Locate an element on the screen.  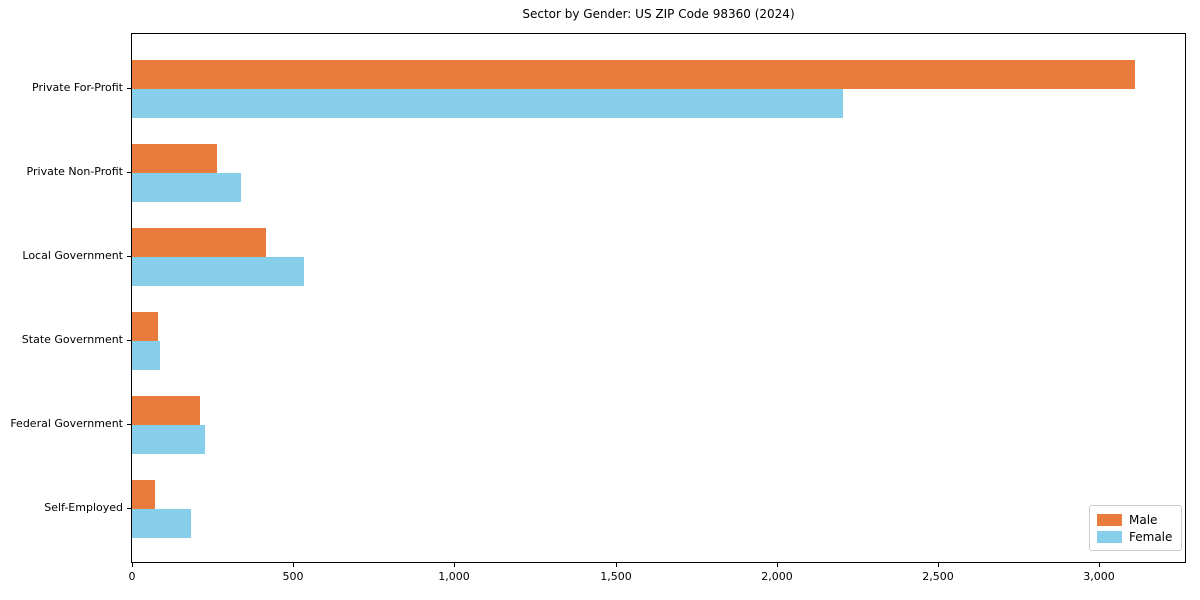
legend-item-female: Female is located at coordinates (1135, 536).